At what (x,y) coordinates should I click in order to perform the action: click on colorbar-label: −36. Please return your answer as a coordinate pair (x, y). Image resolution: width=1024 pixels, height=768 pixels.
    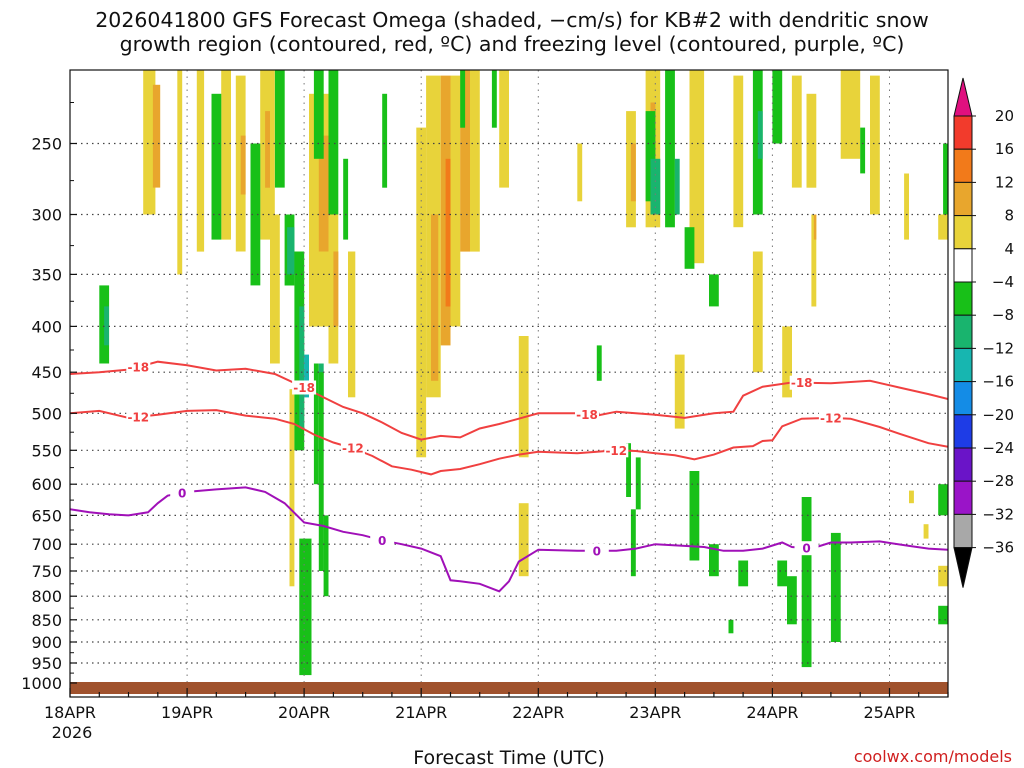
    Looking at the image, I should click on (998, 548).